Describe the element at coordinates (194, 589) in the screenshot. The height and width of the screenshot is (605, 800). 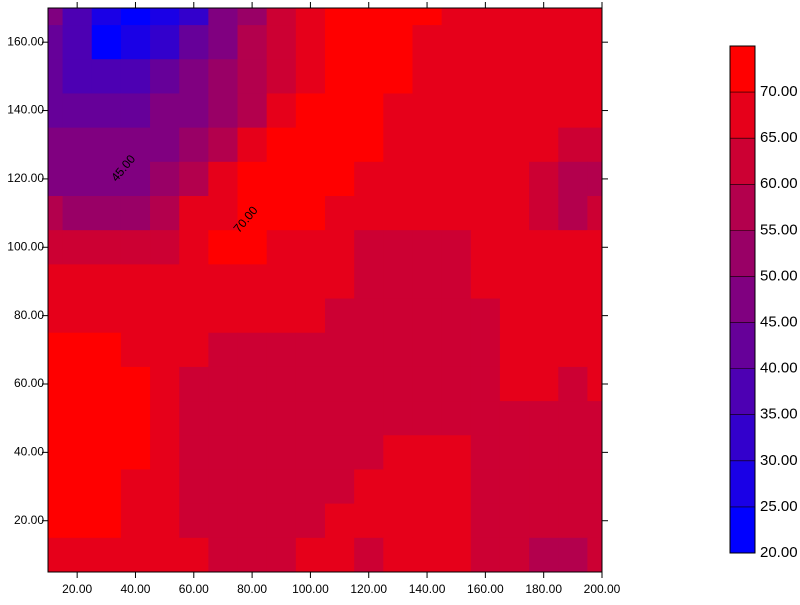
I see `x-tick-label: 60.00` at that location.